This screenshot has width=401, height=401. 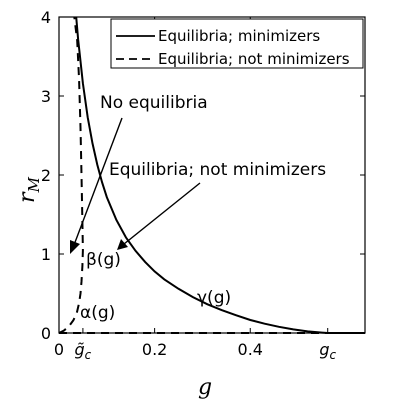 I want to click on arrow-equilibria-not-minimizers, so click(x=159, y=216).